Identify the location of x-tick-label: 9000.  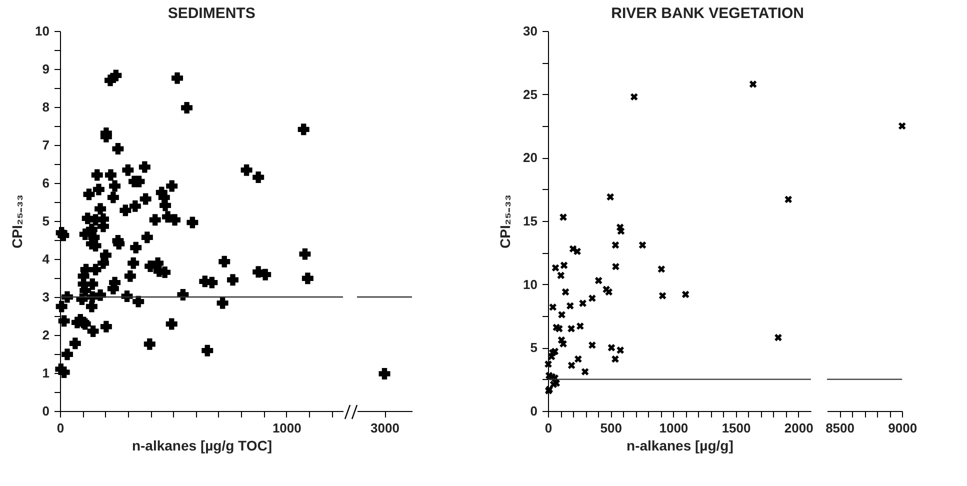
(903, 428).